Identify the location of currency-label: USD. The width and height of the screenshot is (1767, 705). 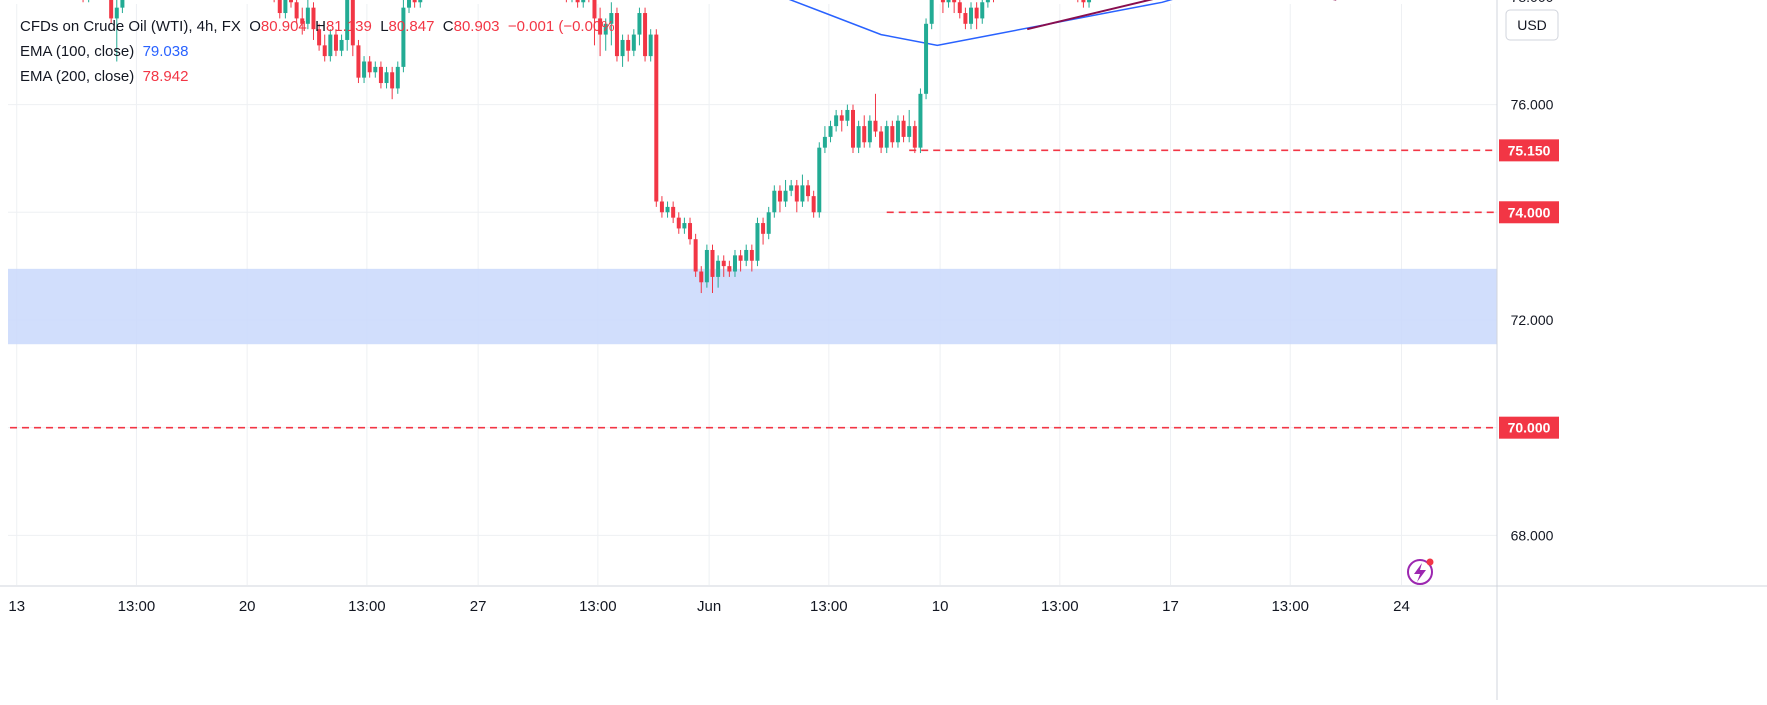
(1532, 25).